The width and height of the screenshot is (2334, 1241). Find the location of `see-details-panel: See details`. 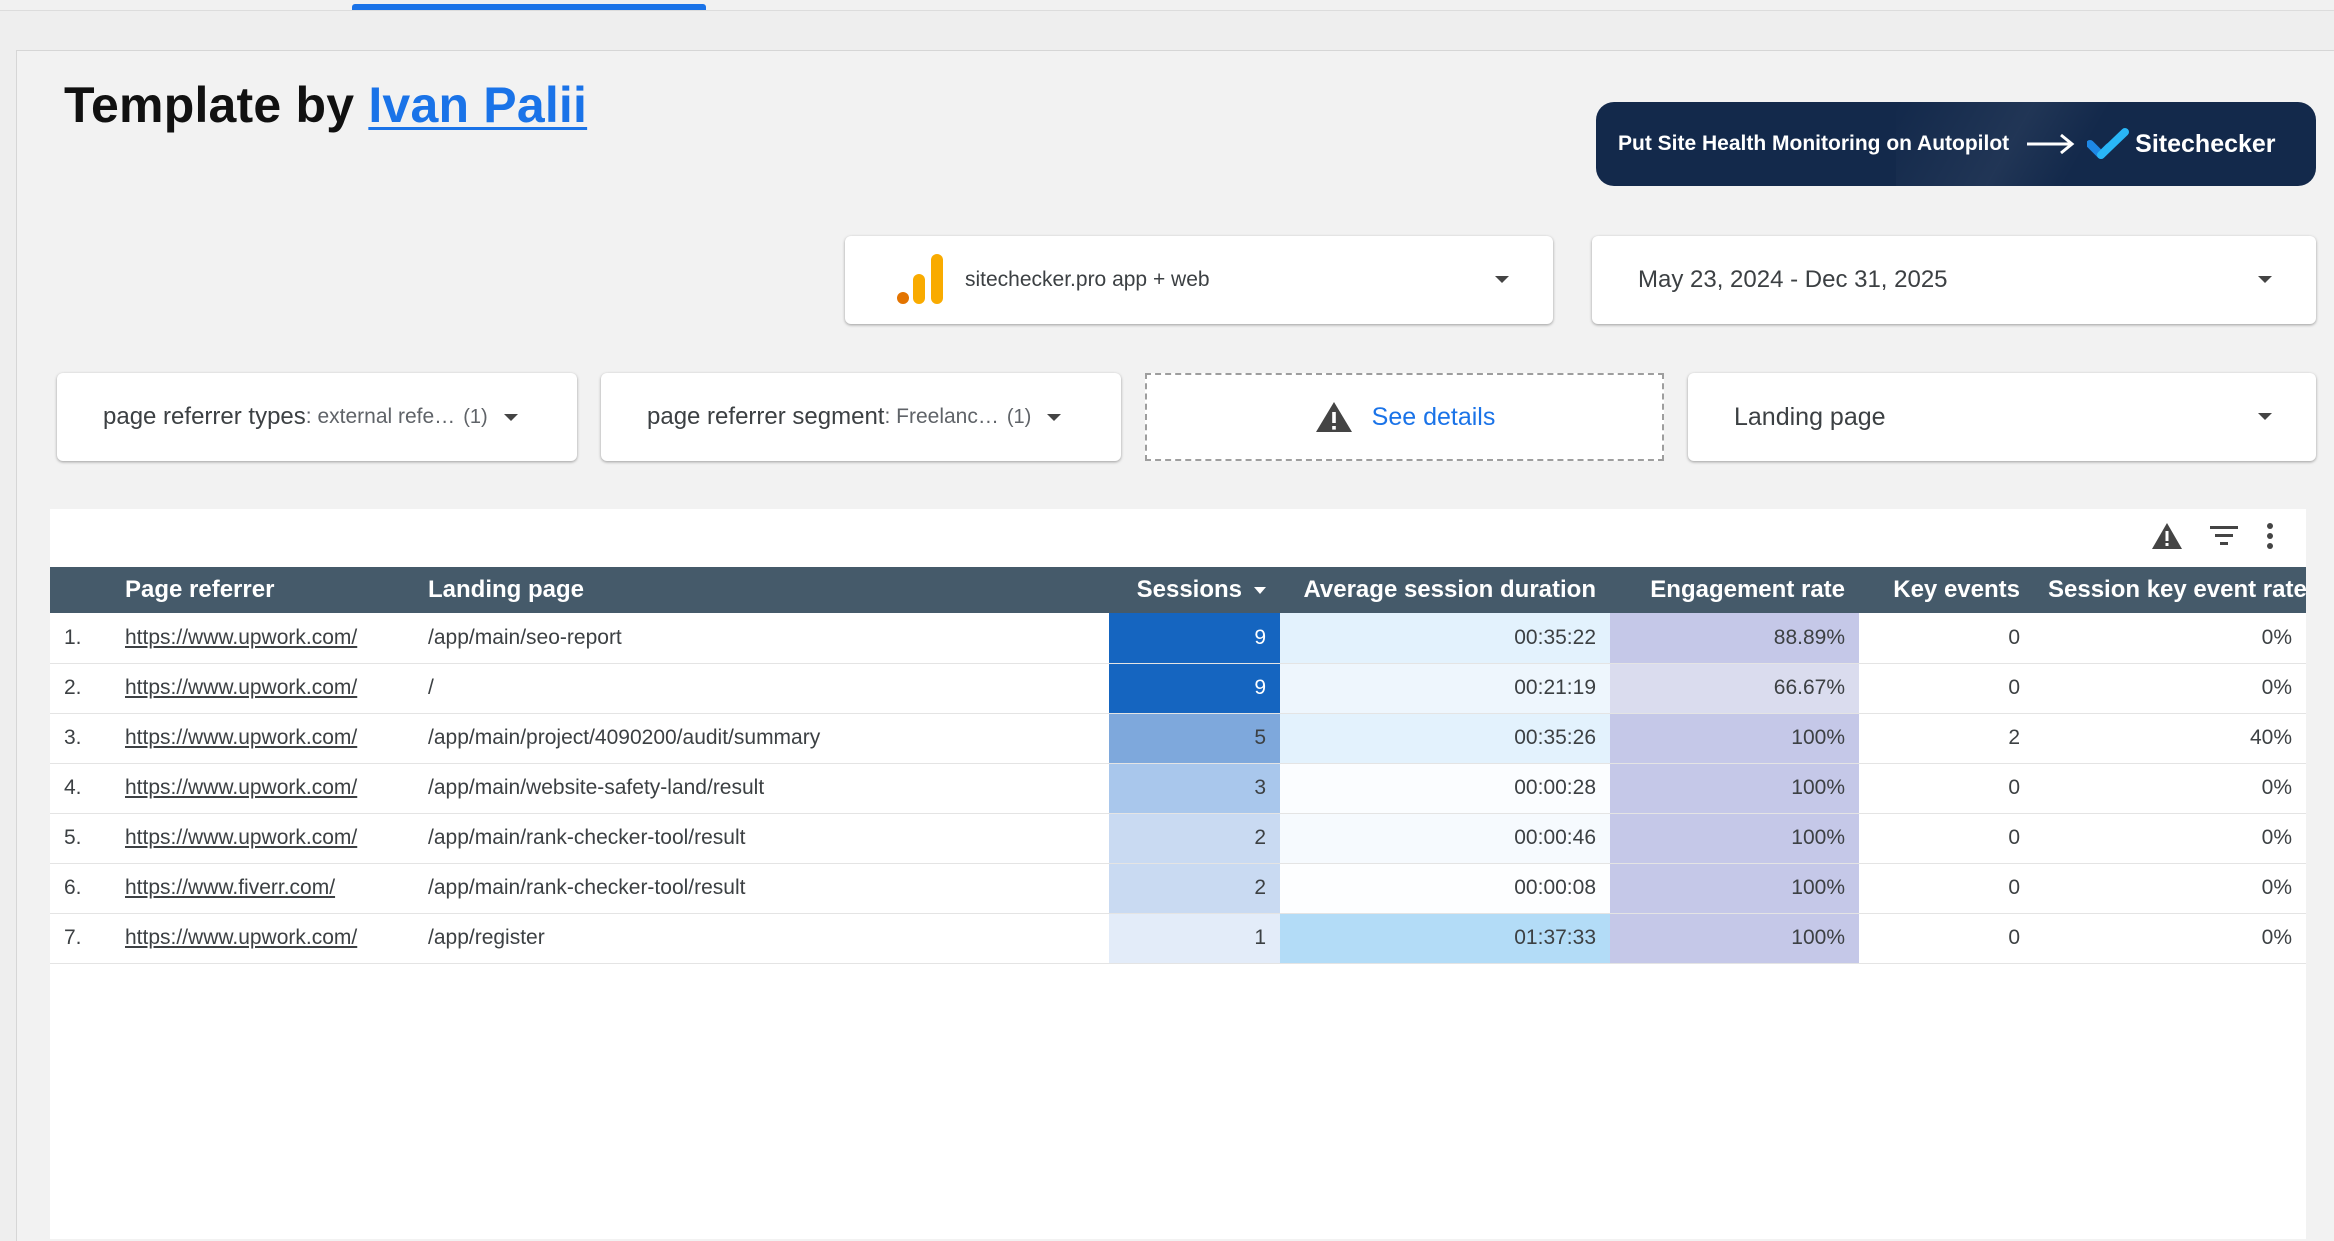

see-details-panel: See details is located at coordinates (1404, 417).